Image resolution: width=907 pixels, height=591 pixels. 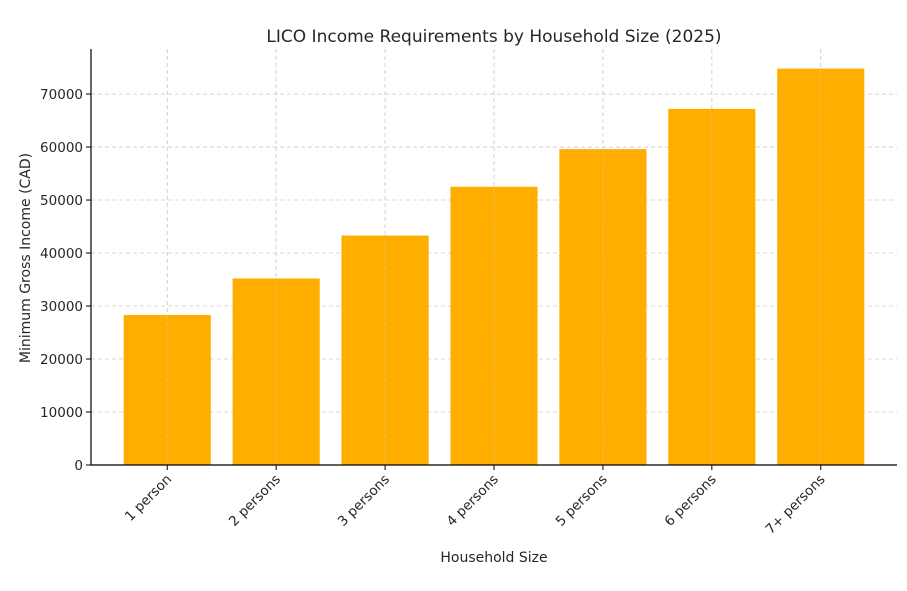 What do you see at coordinates (61, 307) in the screenshot?
I see `y-tick-label: 30000` at bounding box center [61, 307].